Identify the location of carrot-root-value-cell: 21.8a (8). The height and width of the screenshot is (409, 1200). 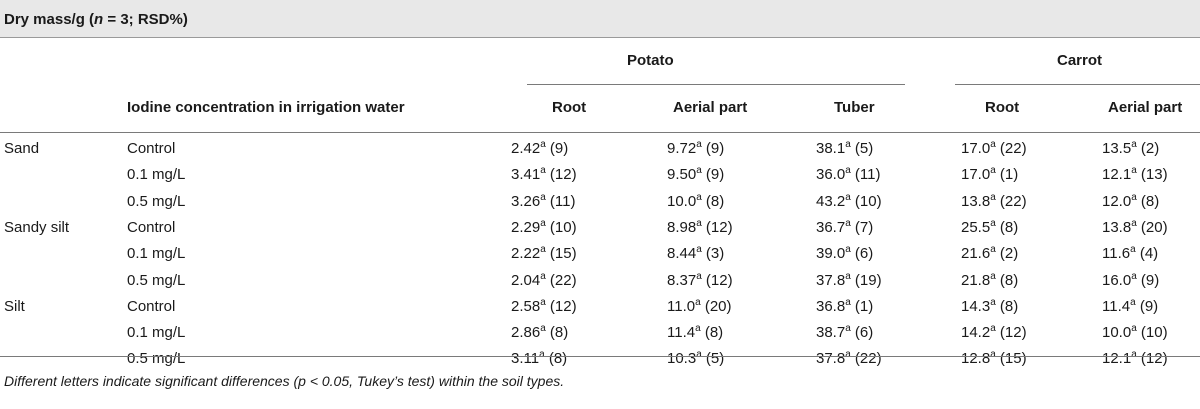
(989, 281).